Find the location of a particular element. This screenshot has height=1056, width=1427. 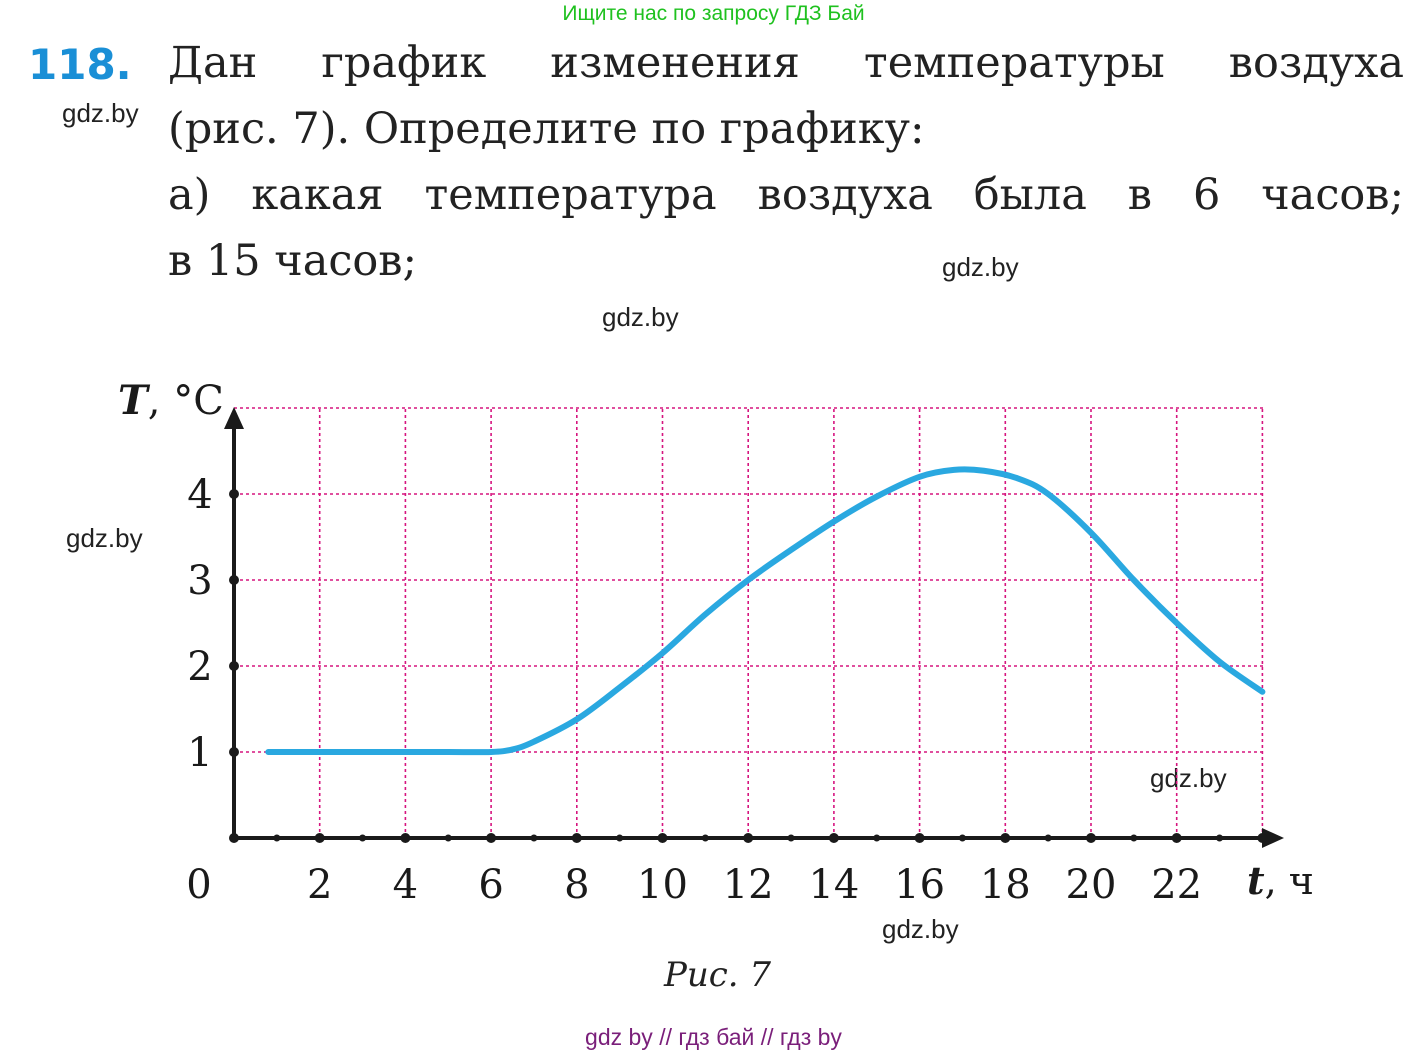

x-axis-arrow is located at coordinates (1273, 838).